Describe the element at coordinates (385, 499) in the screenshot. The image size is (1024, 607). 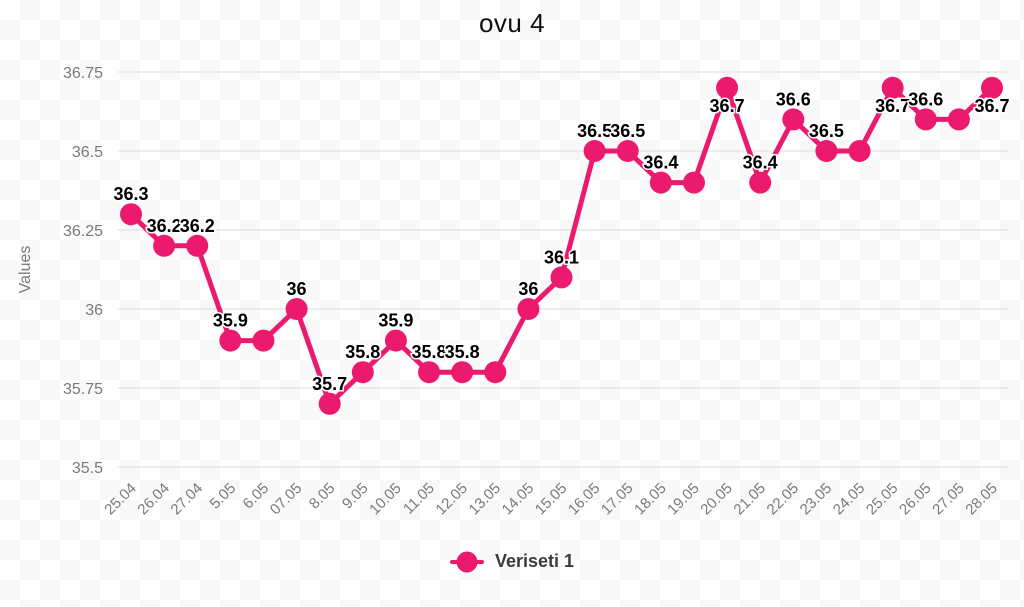
I see `x-tick-label: 10.05` at that location.